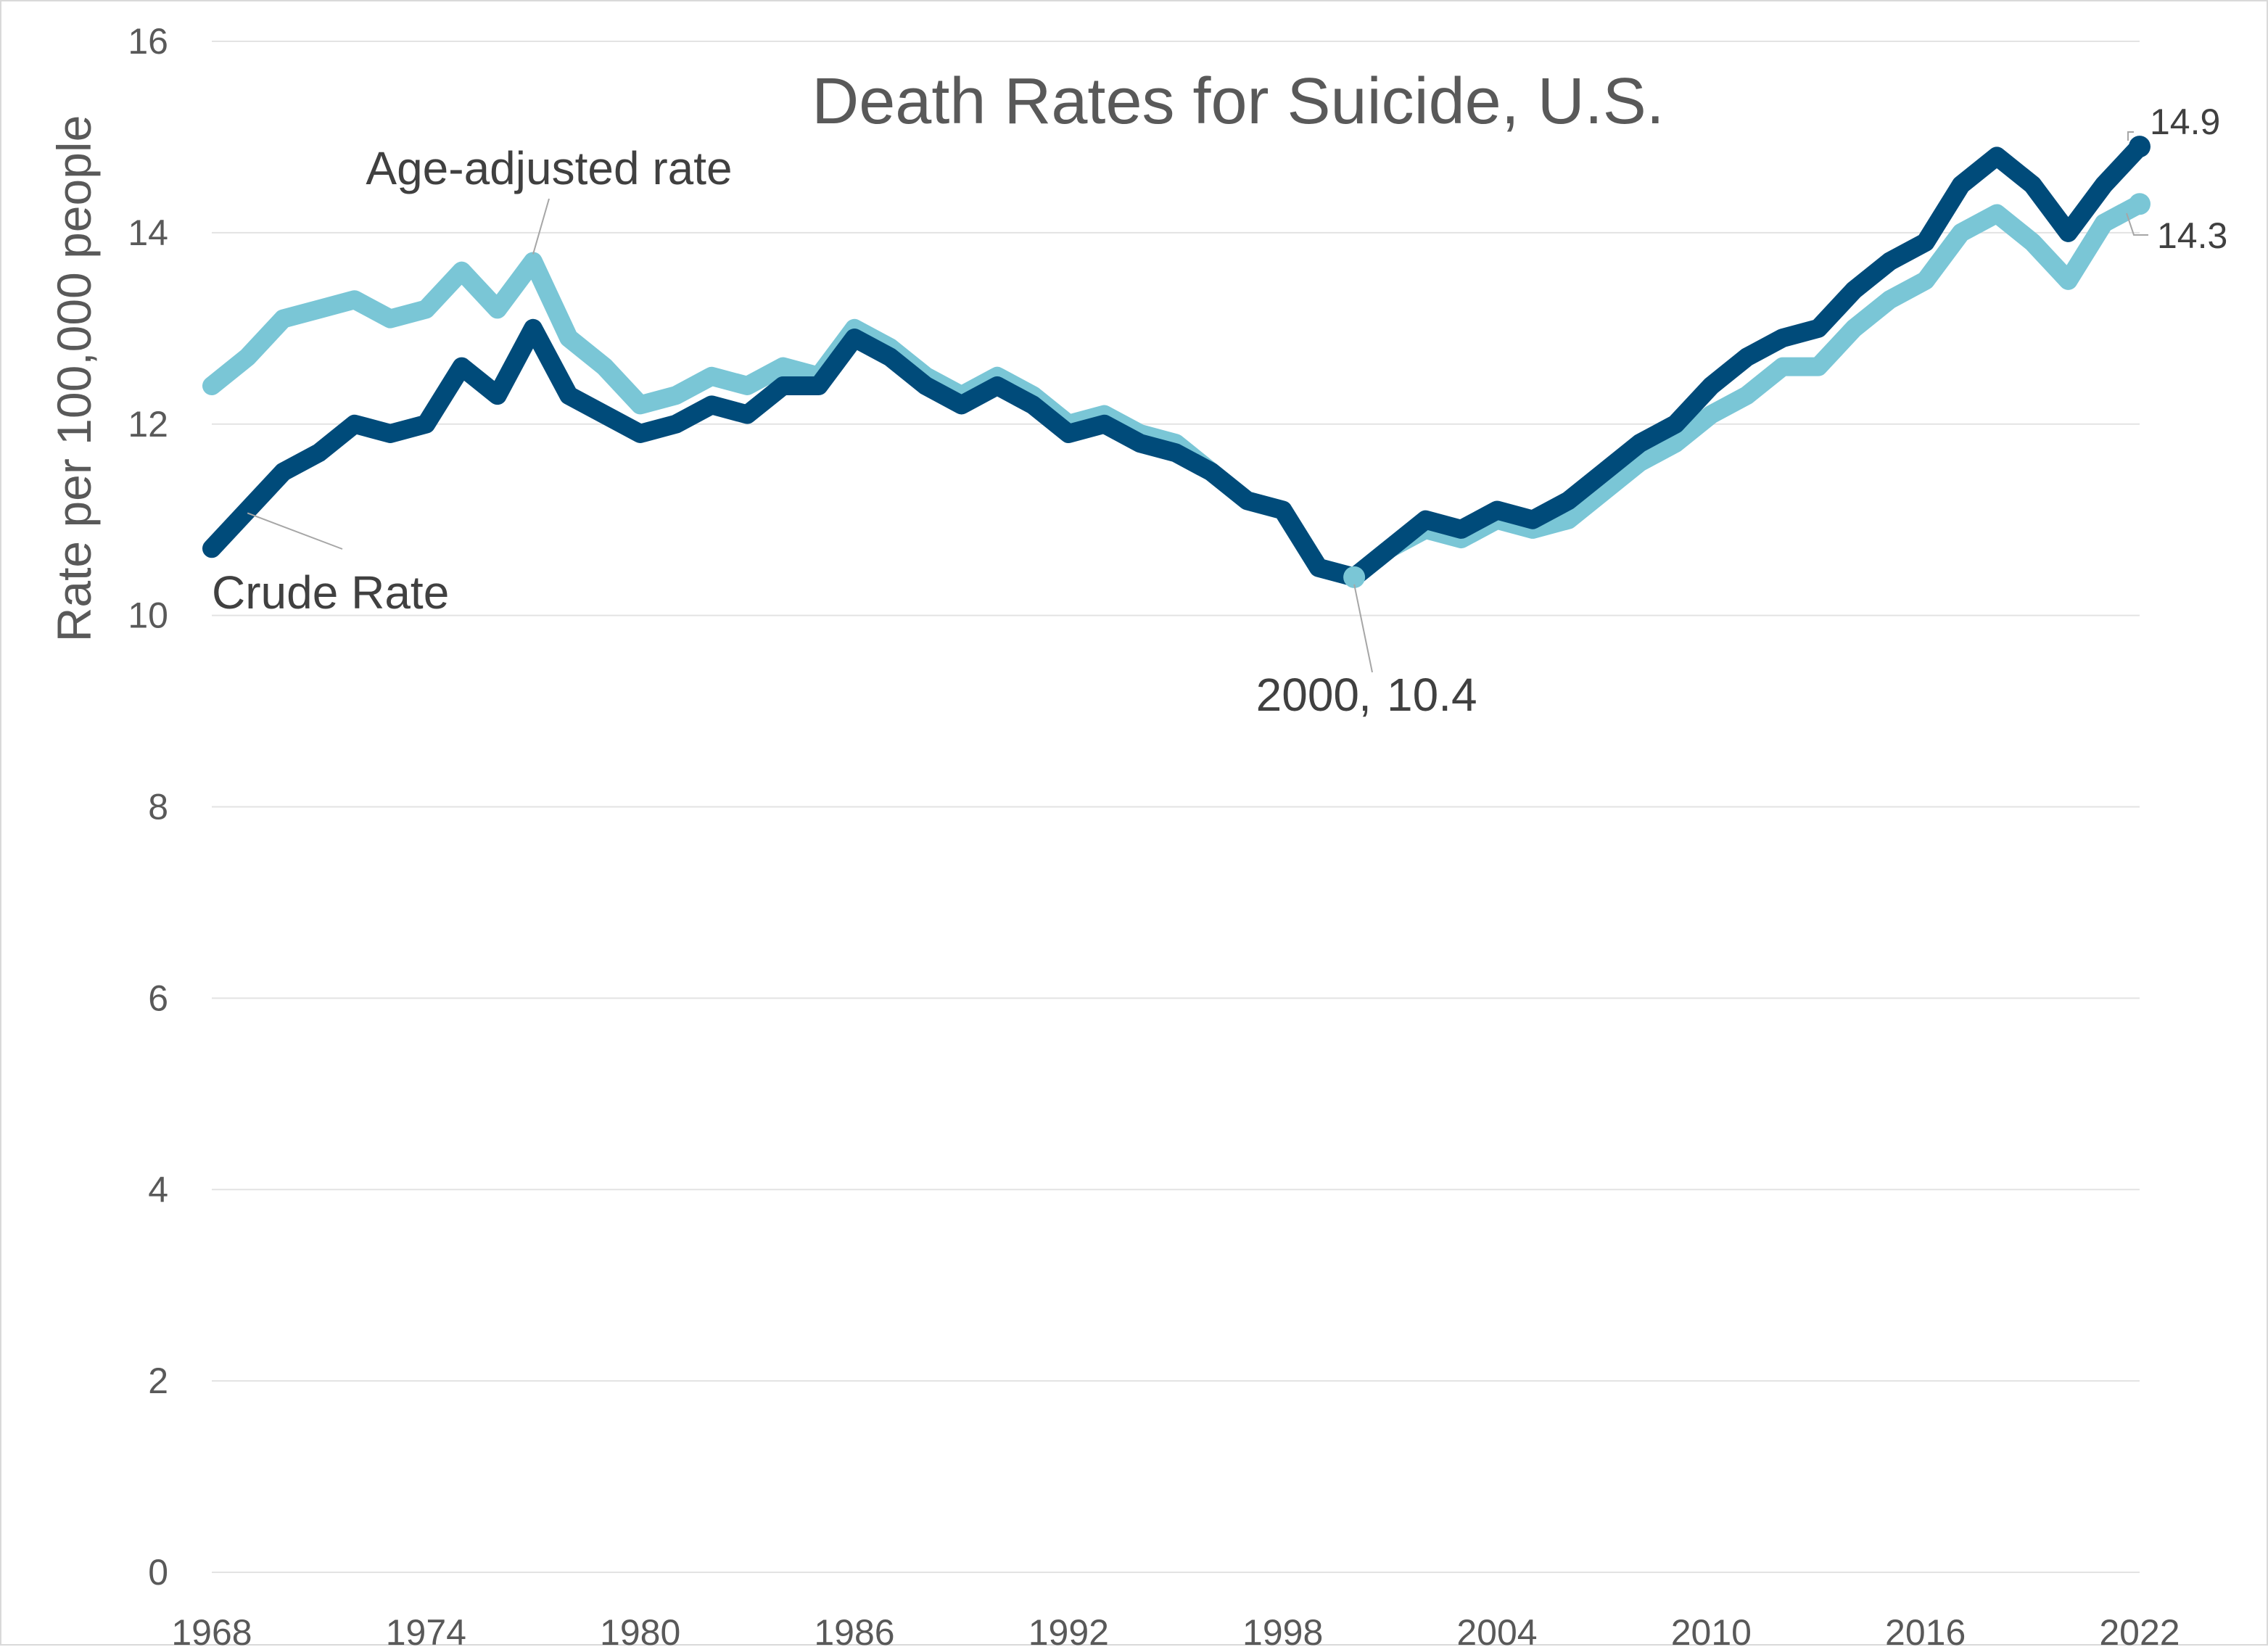 The height and width of the screenshot is (1647, 2268). What do you see at coordinates (1432, 695) in the screenshot?
I see `annotation-min-value: 10.4` at bounding box center [1432, 695].